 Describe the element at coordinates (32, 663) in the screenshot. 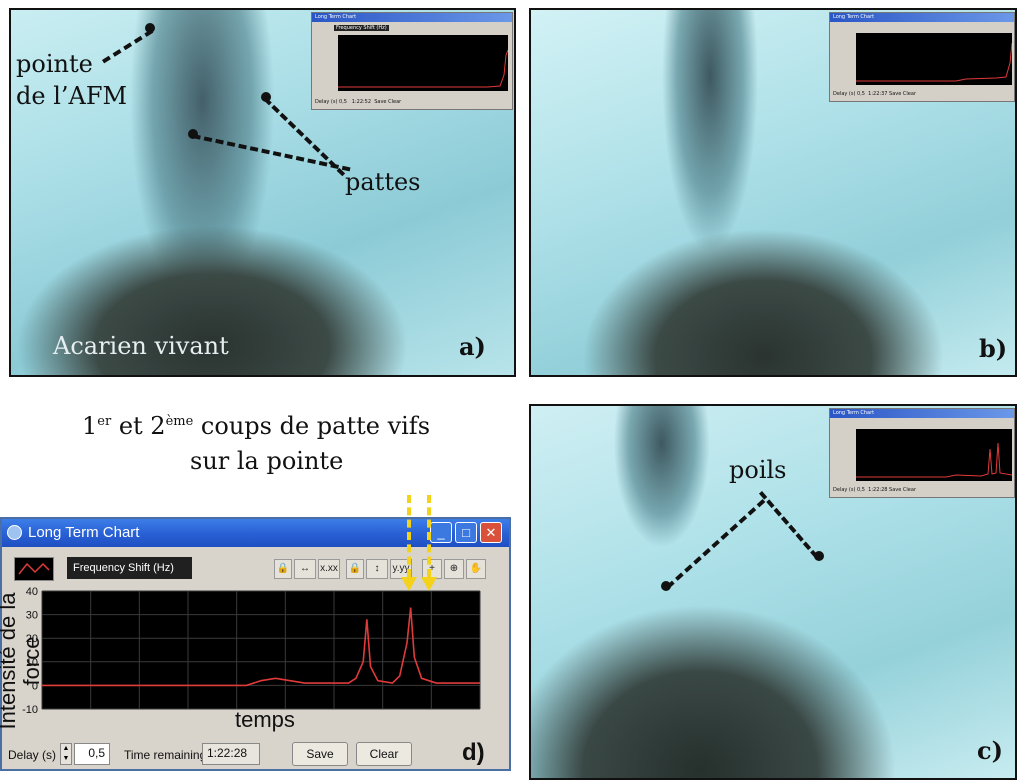

I see `y-tick-label: 10` at that location.